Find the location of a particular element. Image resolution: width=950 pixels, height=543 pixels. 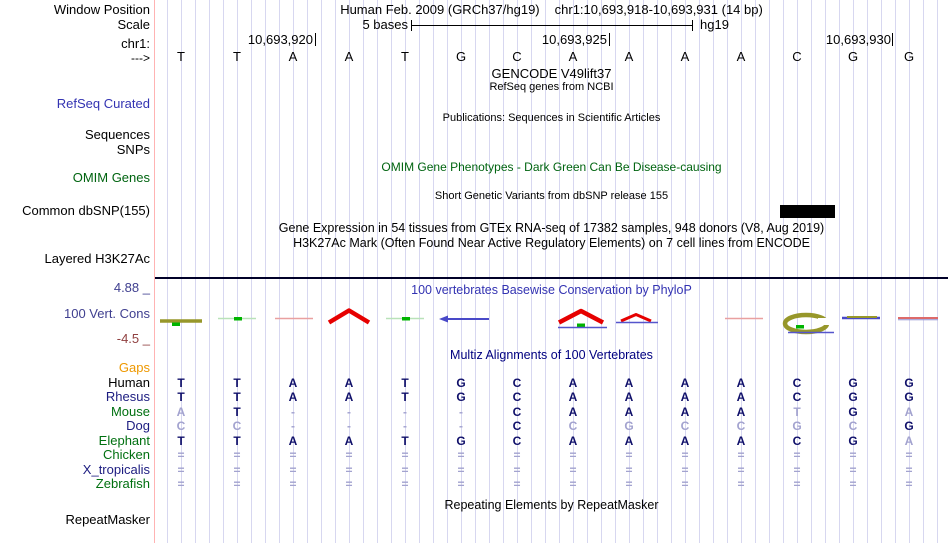

position-range: chr1:10,693,918-10,693,931 (14 bp) is located at coordinates (658, 9).